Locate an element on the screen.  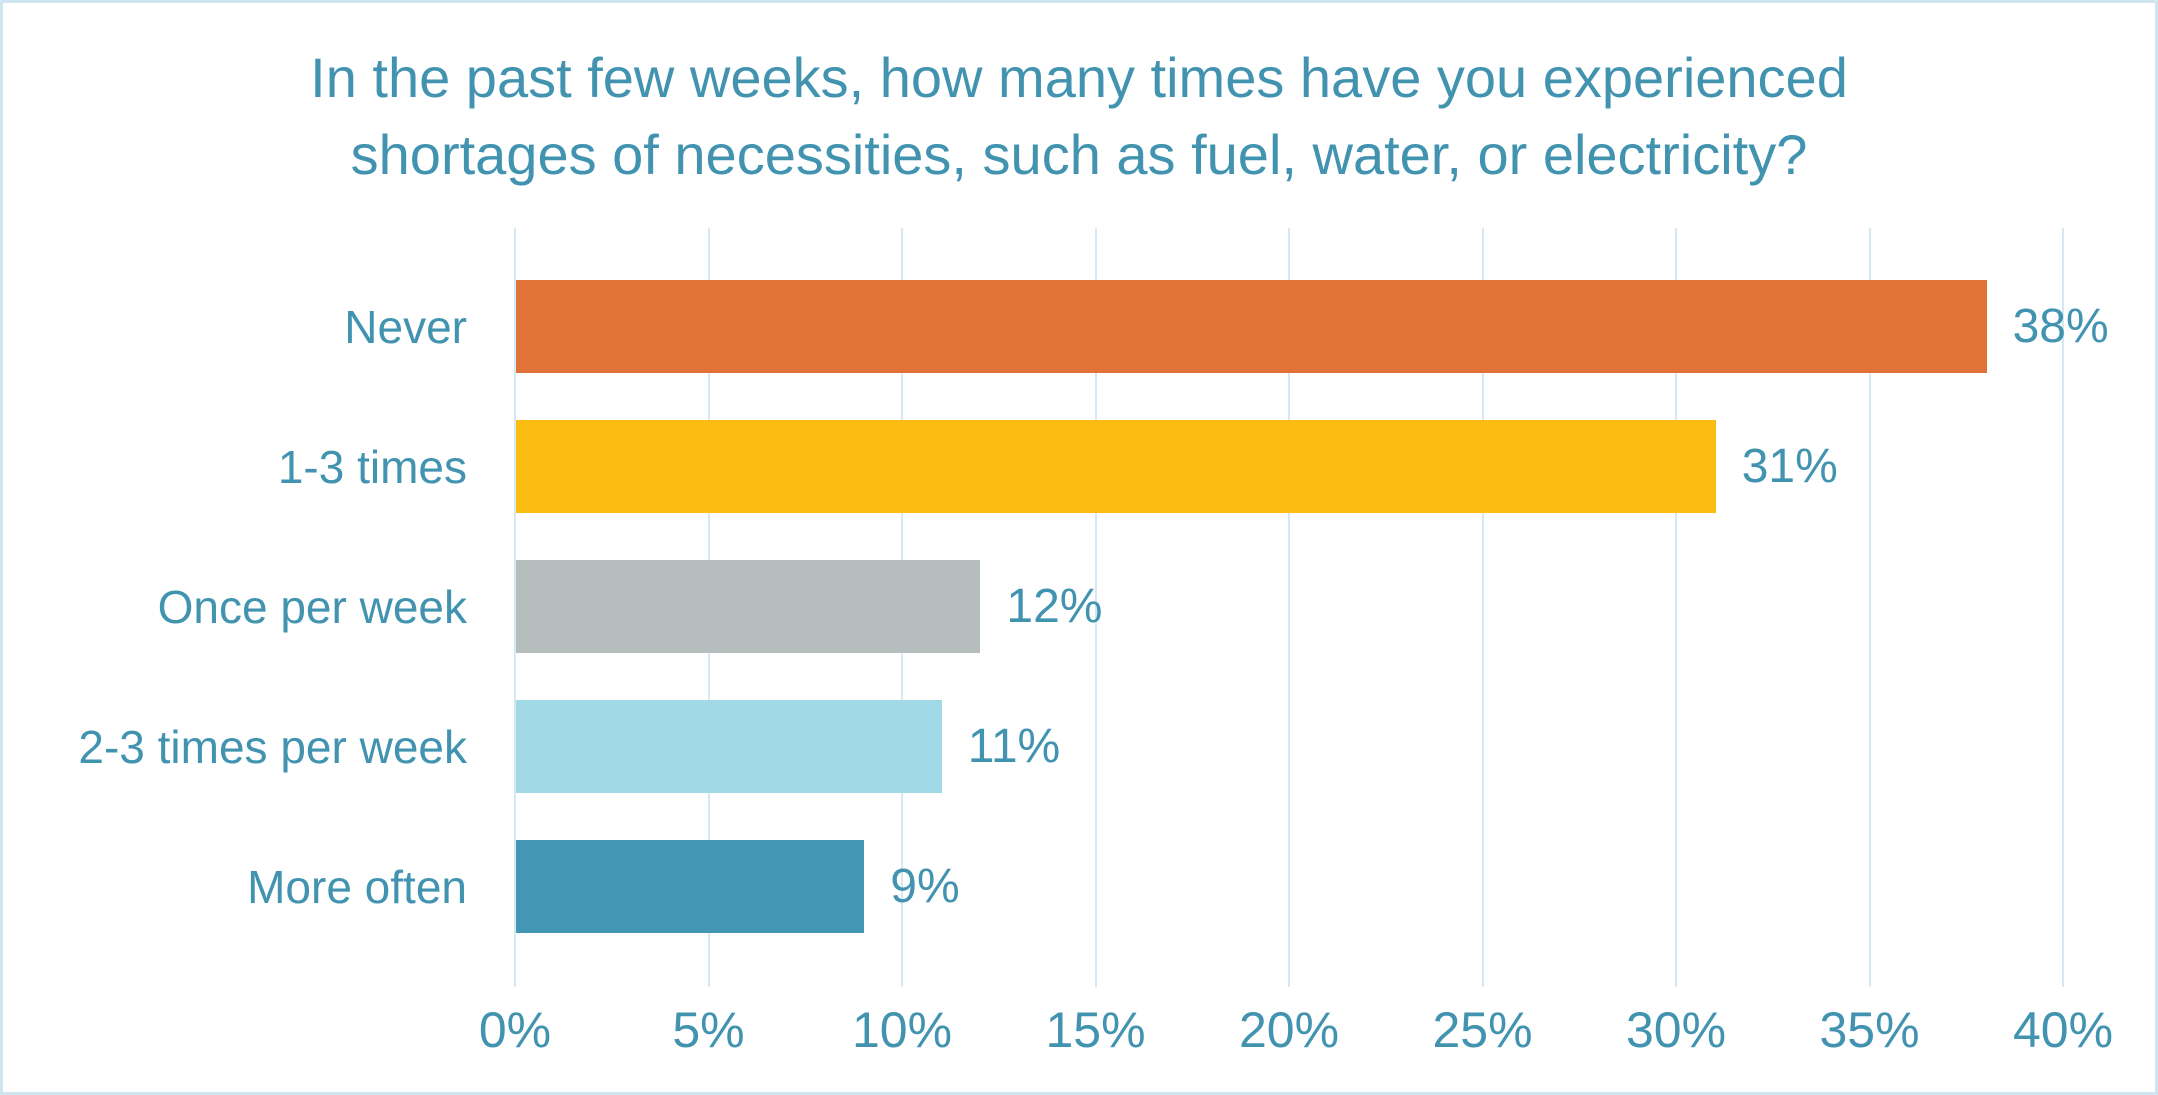
category-label-2-3-times-per-week: 2-3 times per week is located at coordinates (272, 746).